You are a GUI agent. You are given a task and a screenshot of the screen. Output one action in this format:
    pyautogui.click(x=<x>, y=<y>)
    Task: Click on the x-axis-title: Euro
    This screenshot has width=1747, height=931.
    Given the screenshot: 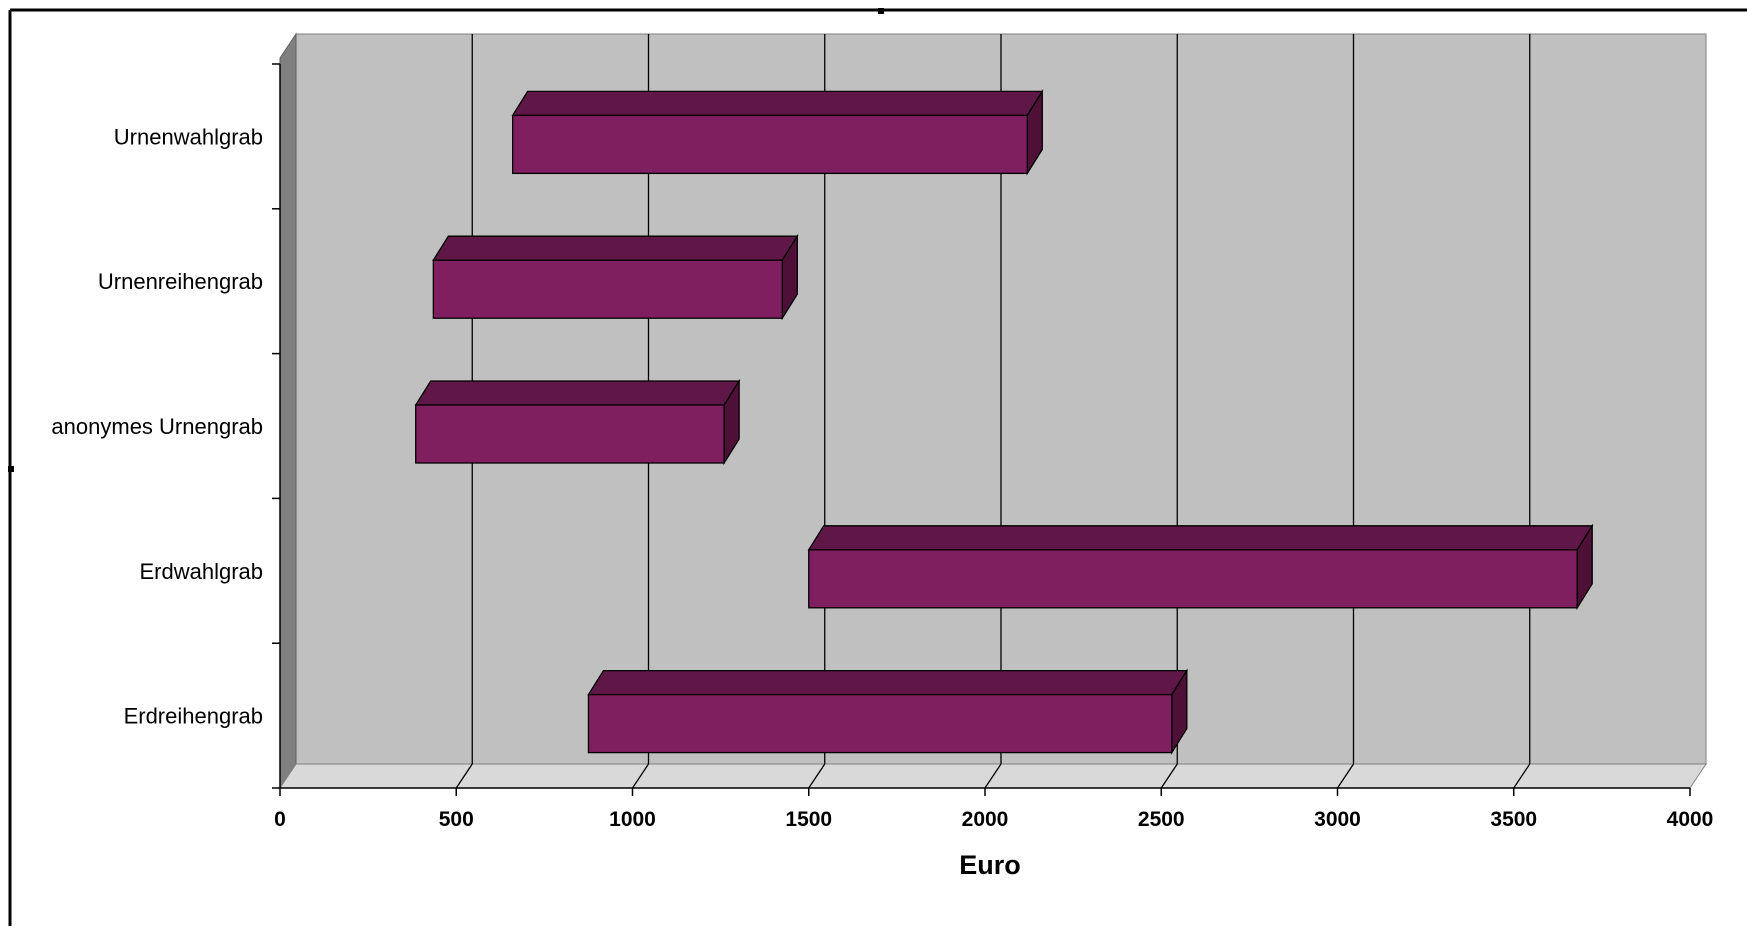 What is the action you would take?
    pyautogui.click(x=990, y=865)
    